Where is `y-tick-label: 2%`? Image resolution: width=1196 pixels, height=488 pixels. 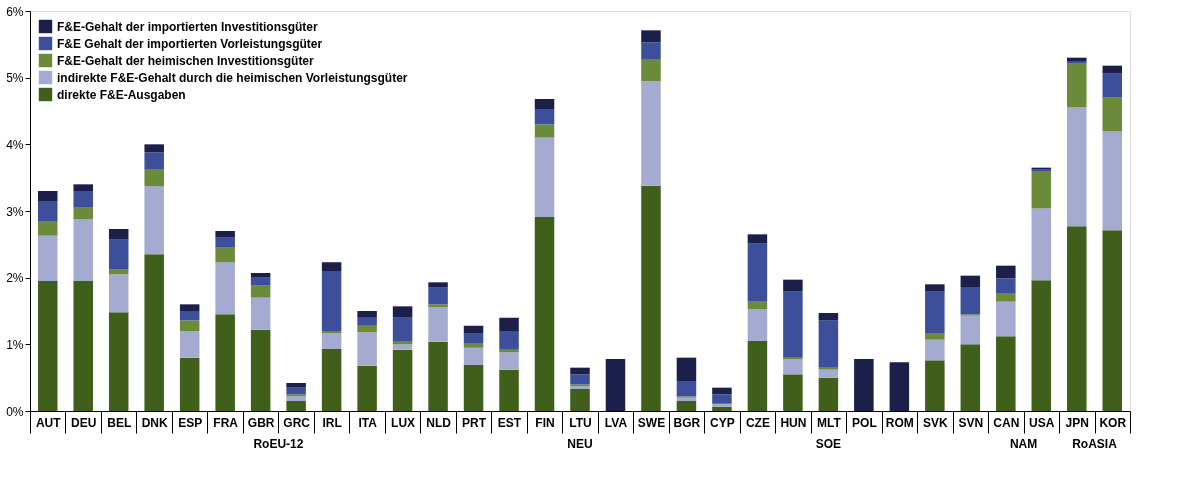
y-tick-label: 2% is located at coordinates (15, 278).